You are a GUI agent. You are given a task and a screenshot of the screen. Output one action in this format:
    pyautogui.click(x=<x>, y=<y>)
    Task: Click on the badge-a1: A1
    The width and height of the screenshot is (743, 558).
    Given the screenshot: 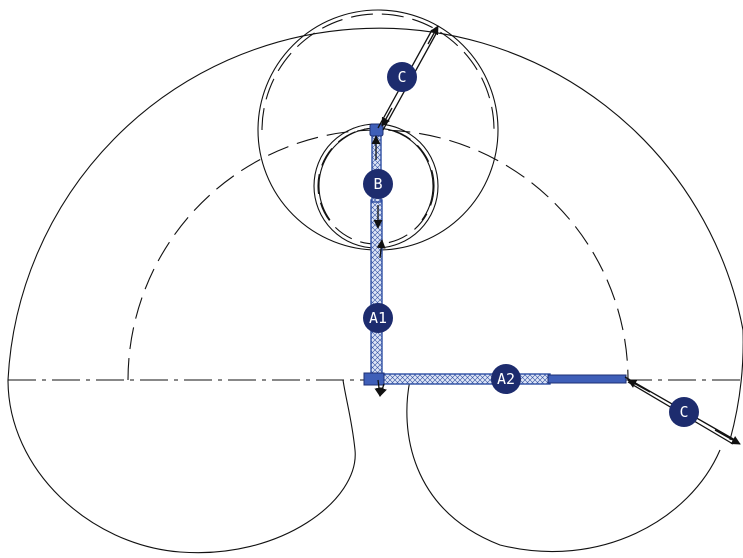 What is the action you would take?
    pyautogui.click(x=378, y=318)
    